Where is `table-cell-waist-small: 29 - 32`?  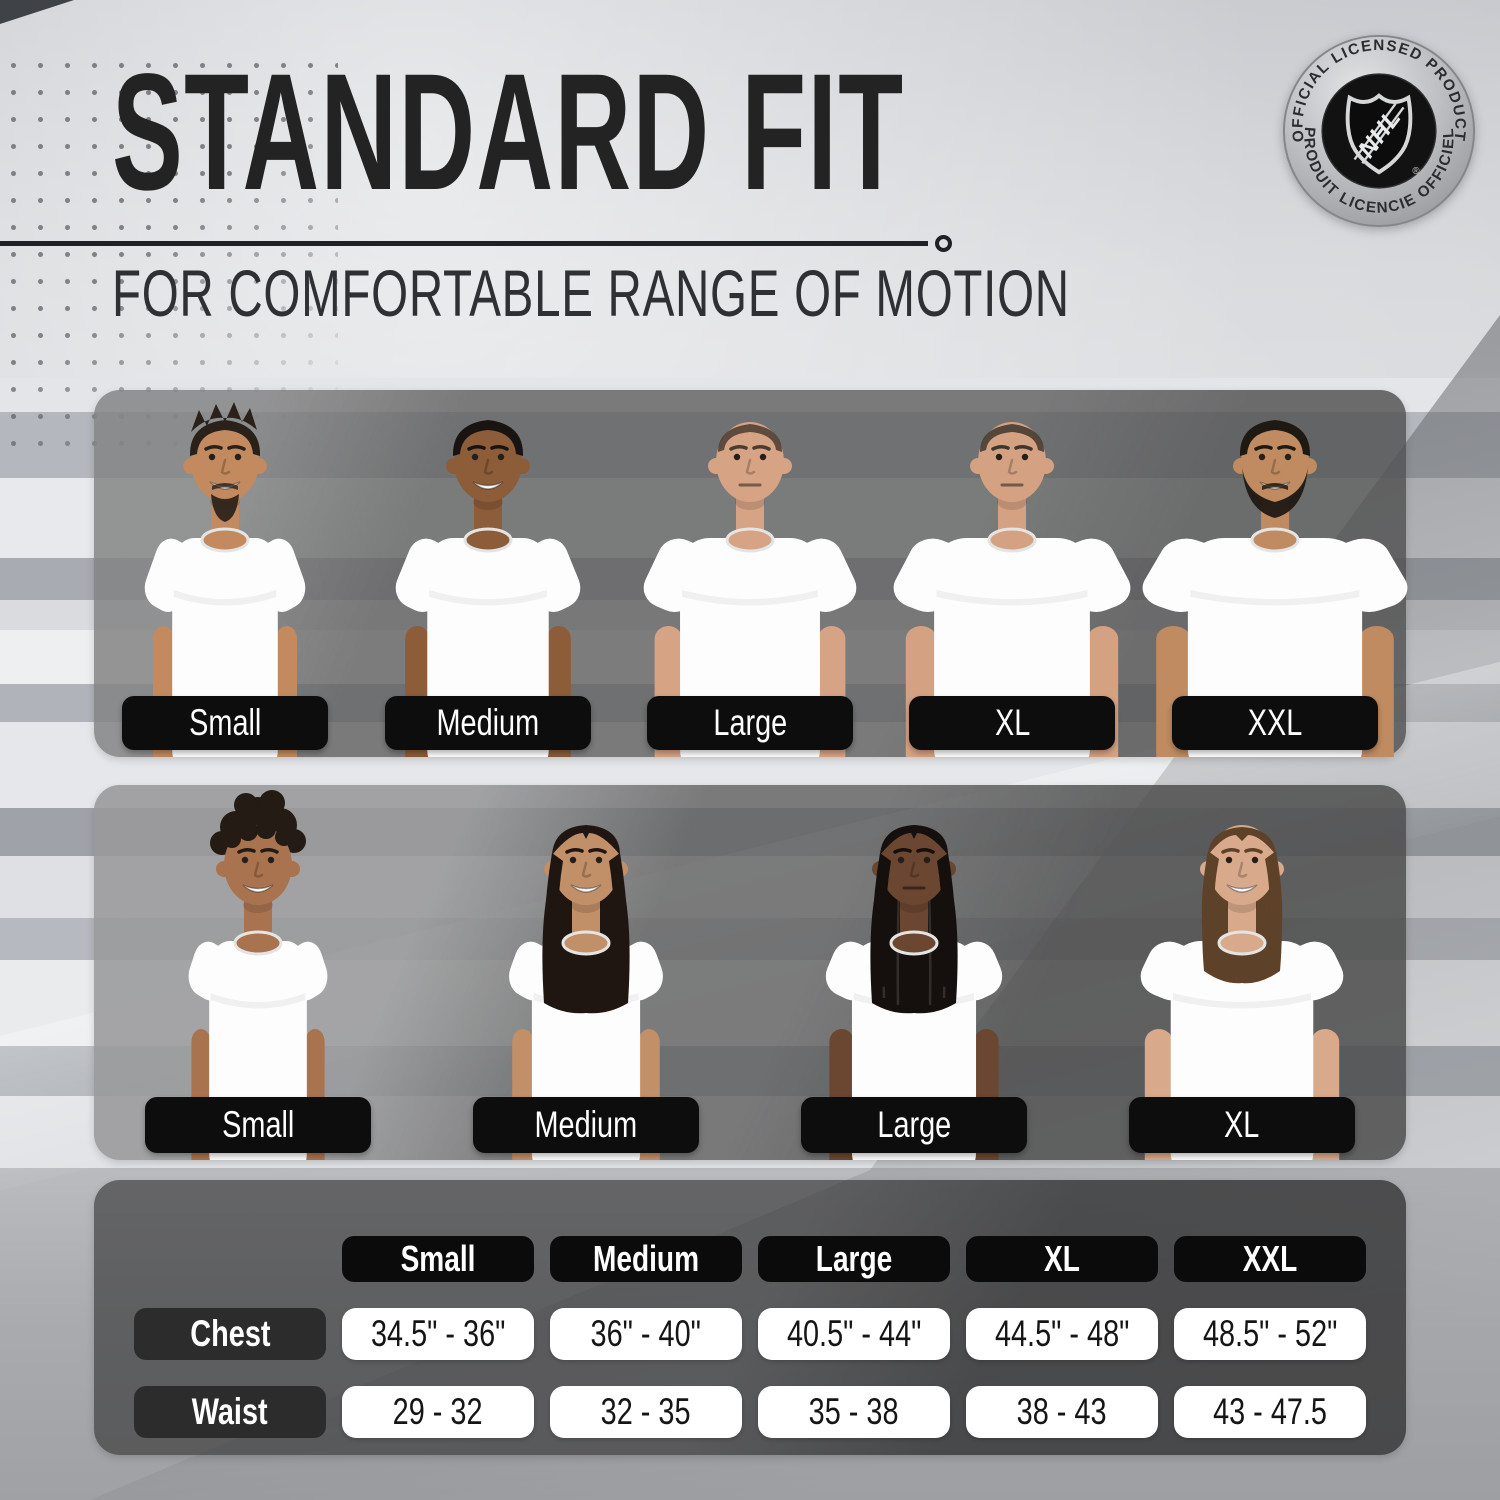
table-cell-waist-small: 29 - 32 is located at coordinates (438, 1412).